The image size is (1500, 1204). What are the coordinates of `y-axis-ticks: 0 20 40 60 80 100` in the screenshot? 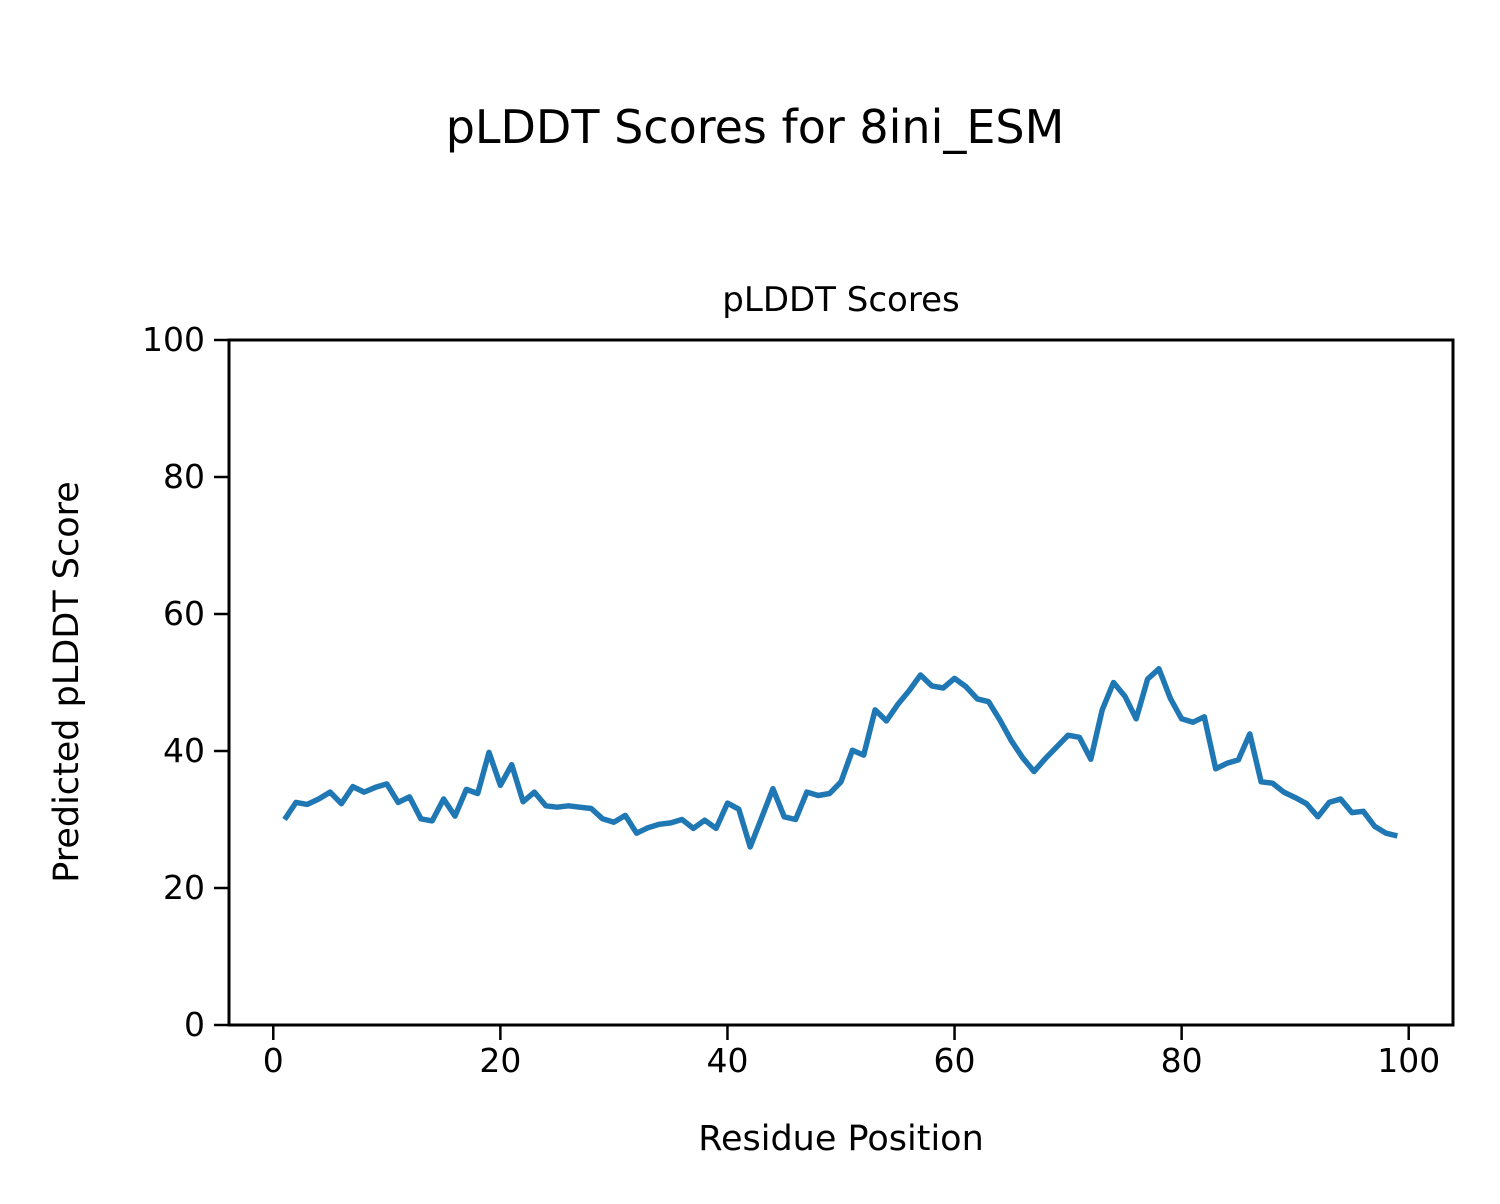 It's located at (185, 682).